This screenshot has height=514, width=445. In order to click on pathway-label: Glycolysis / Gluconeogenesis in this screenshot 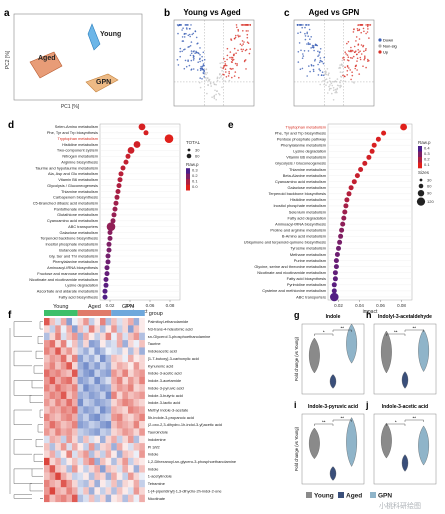, I will do `click(72, 185)`.